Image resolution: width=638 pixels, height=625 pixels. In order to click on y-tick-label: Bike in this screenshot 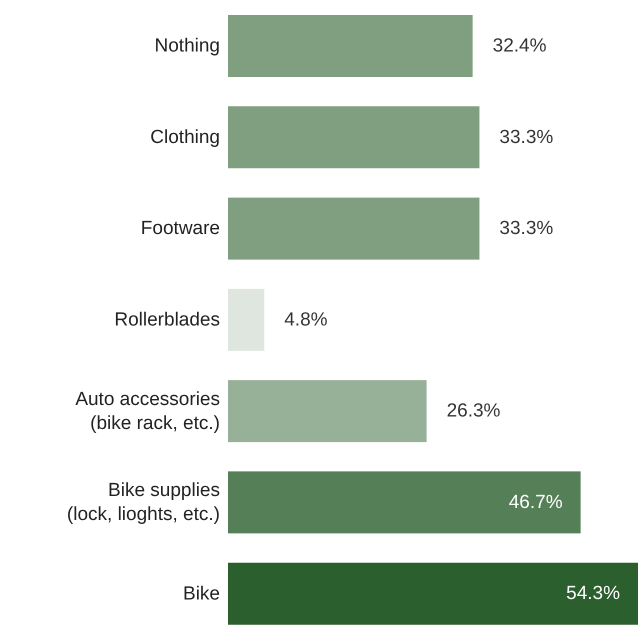, I will do `click(201, 593)`.